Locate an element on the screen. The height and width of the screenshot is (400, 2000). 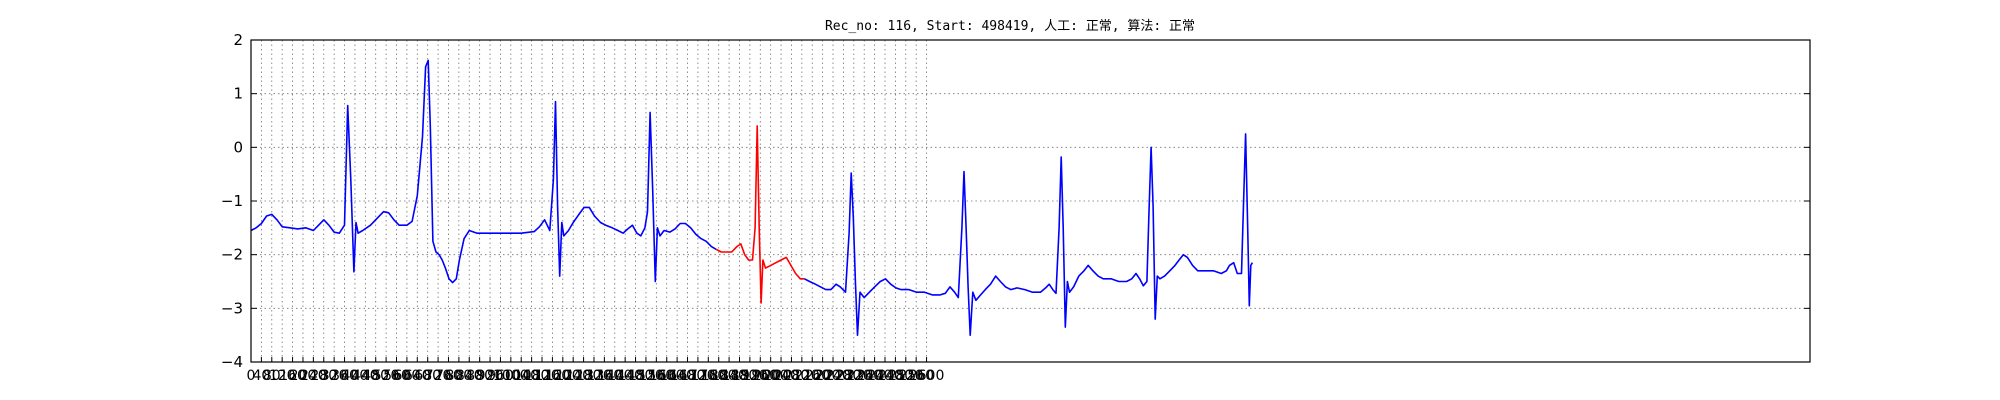
x-tick-label: 1000 is located at coordinates (511, 376).